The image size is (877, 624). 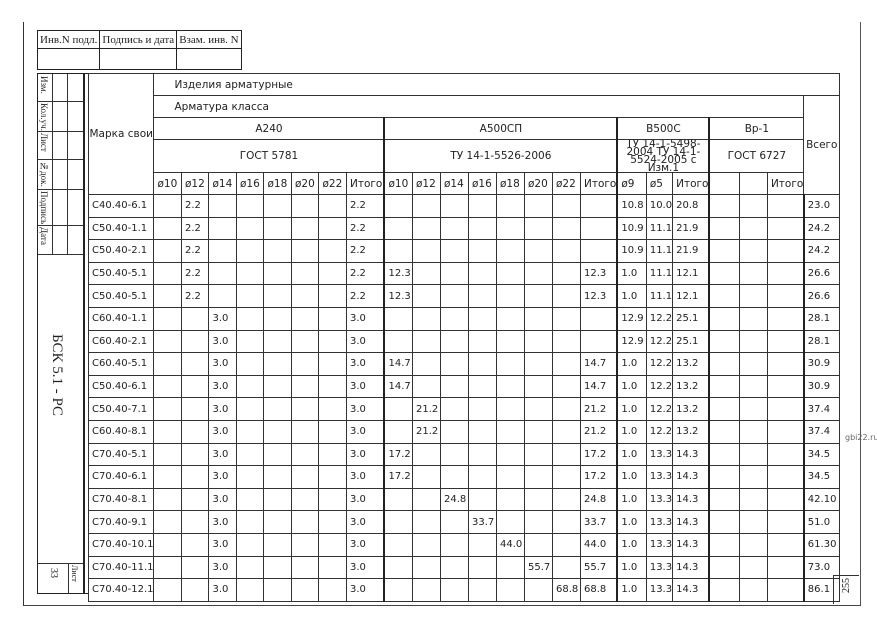 What do you see at coordinates (44, 142) in the screenshot?
I see `strip-label: Лист` at bounding box center [44, 142].